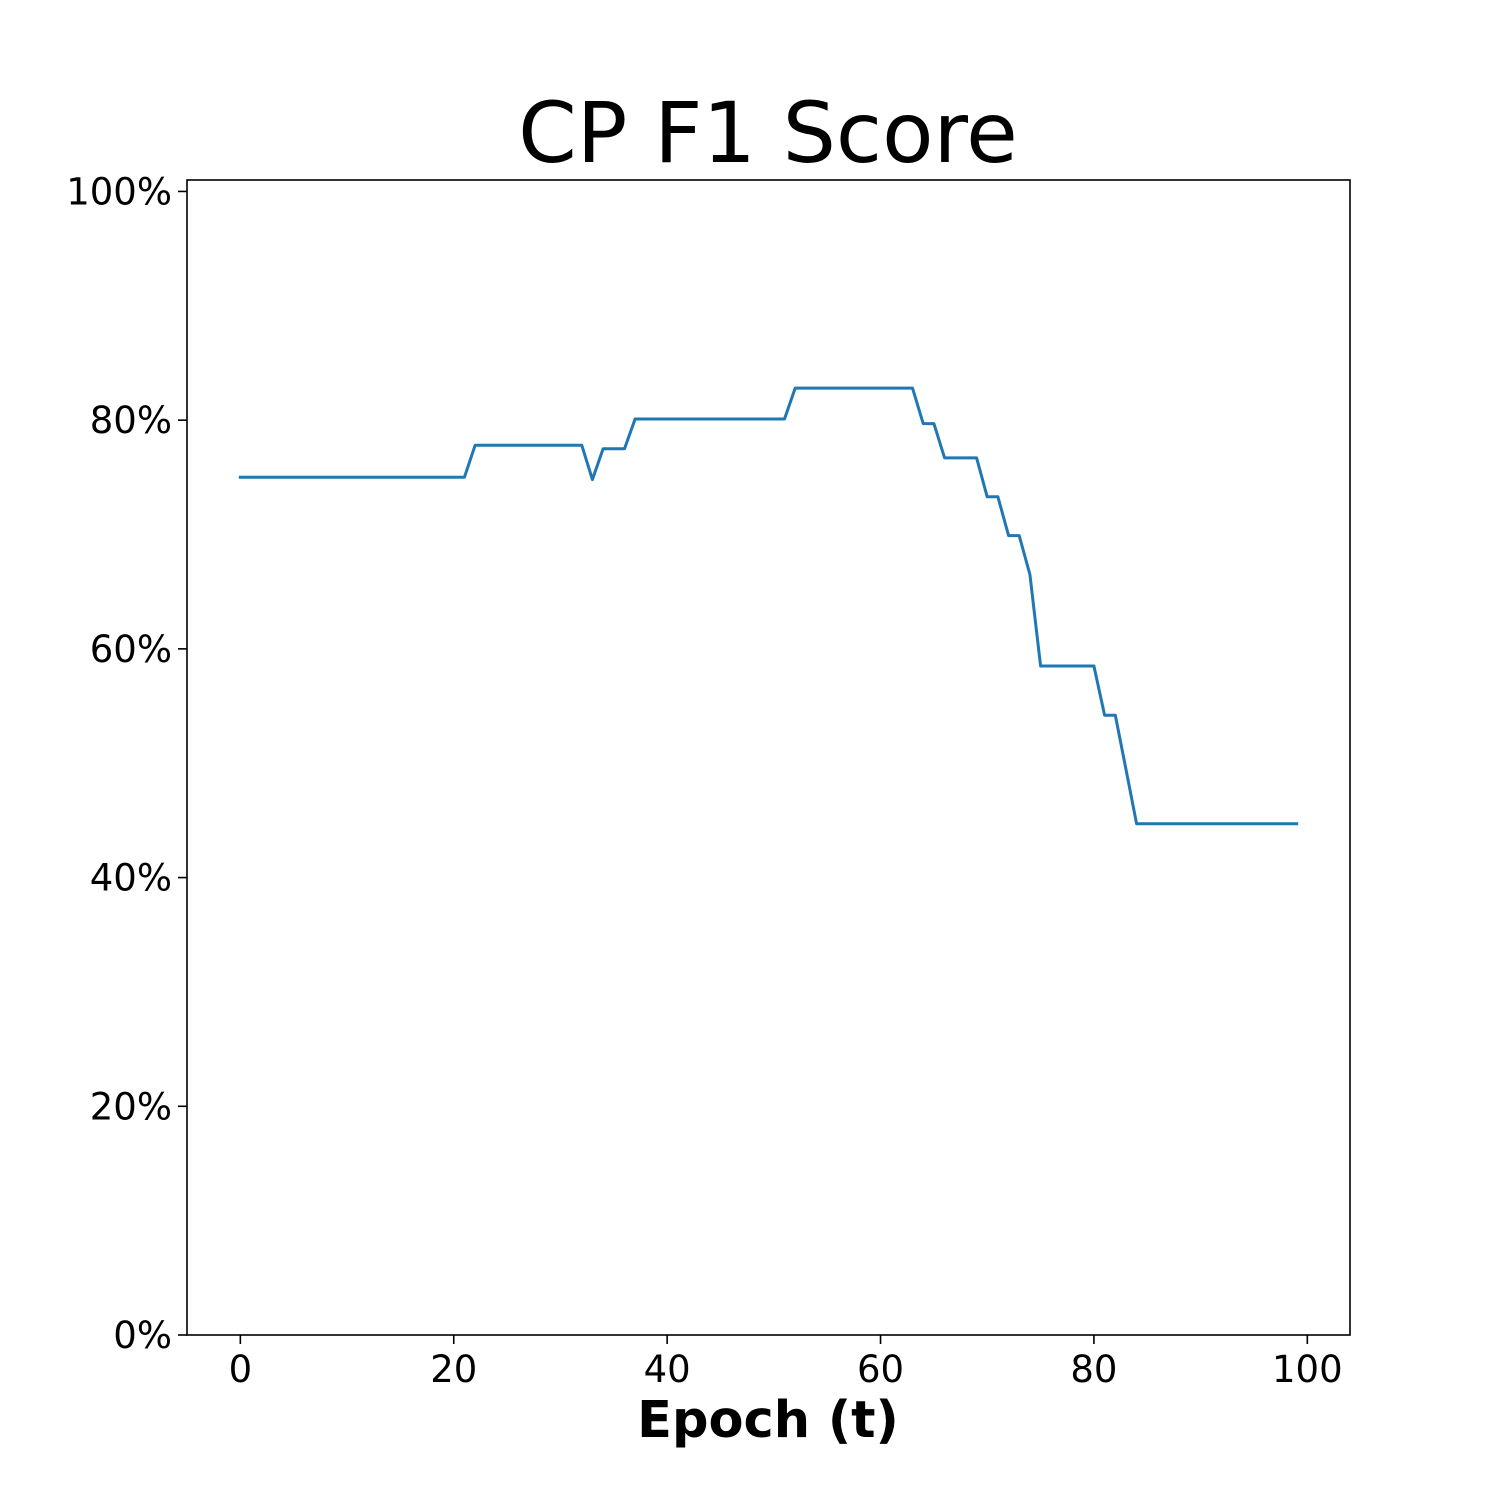 The height and width of the screenshot is (1500, 1500). What do you see at coordinates (786, 1363) in the screenshot?
I see `x-axis: 0 20 40 60 80 100` at bounding box center [786, 1363].